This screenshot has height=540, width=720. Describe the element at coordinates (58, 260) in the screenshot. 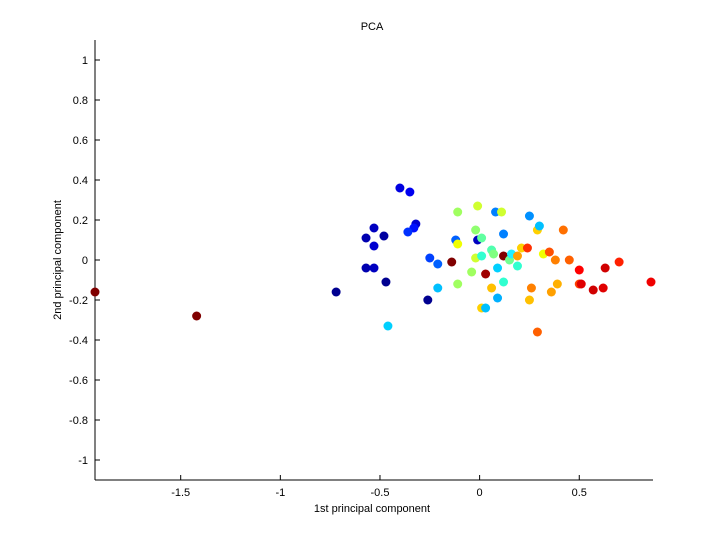

I see `y-axis-label: 2nd principal component` at that location.